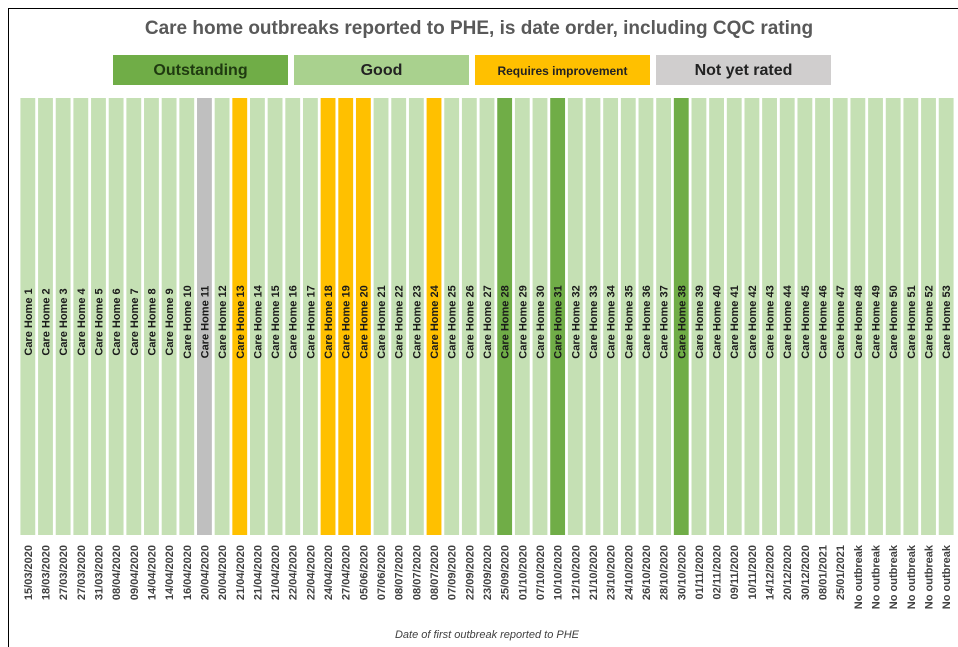 The height and width of the screenshot is (647, 958). What do you see at coordinates (682, 321) in the screenshot?
I see `tile-label: Care Home 38` at bounding box center [682, 321].